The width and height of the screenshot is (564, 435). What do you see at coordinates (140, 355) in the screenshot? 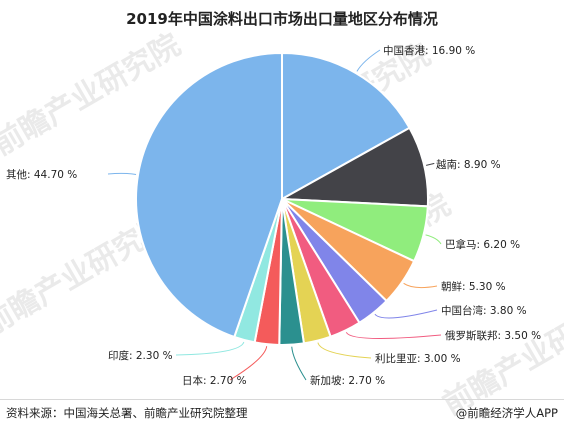
I see `slice-label-10: 印度: 2.30 %` at bounding box center [140, 355].